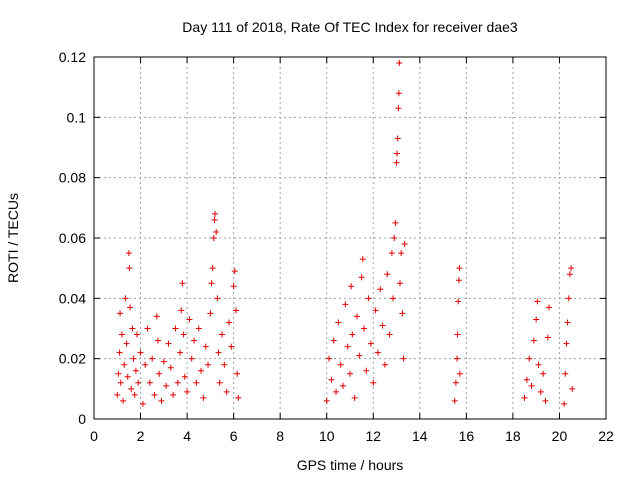  Describe the element at coordinates (141, 436) in the screenshot. I see `x-tick-label: 2` at that location.